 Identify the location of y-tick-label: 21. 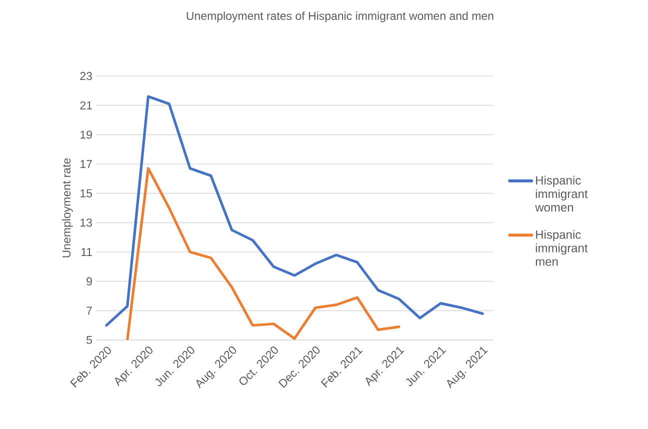
(86, 105).